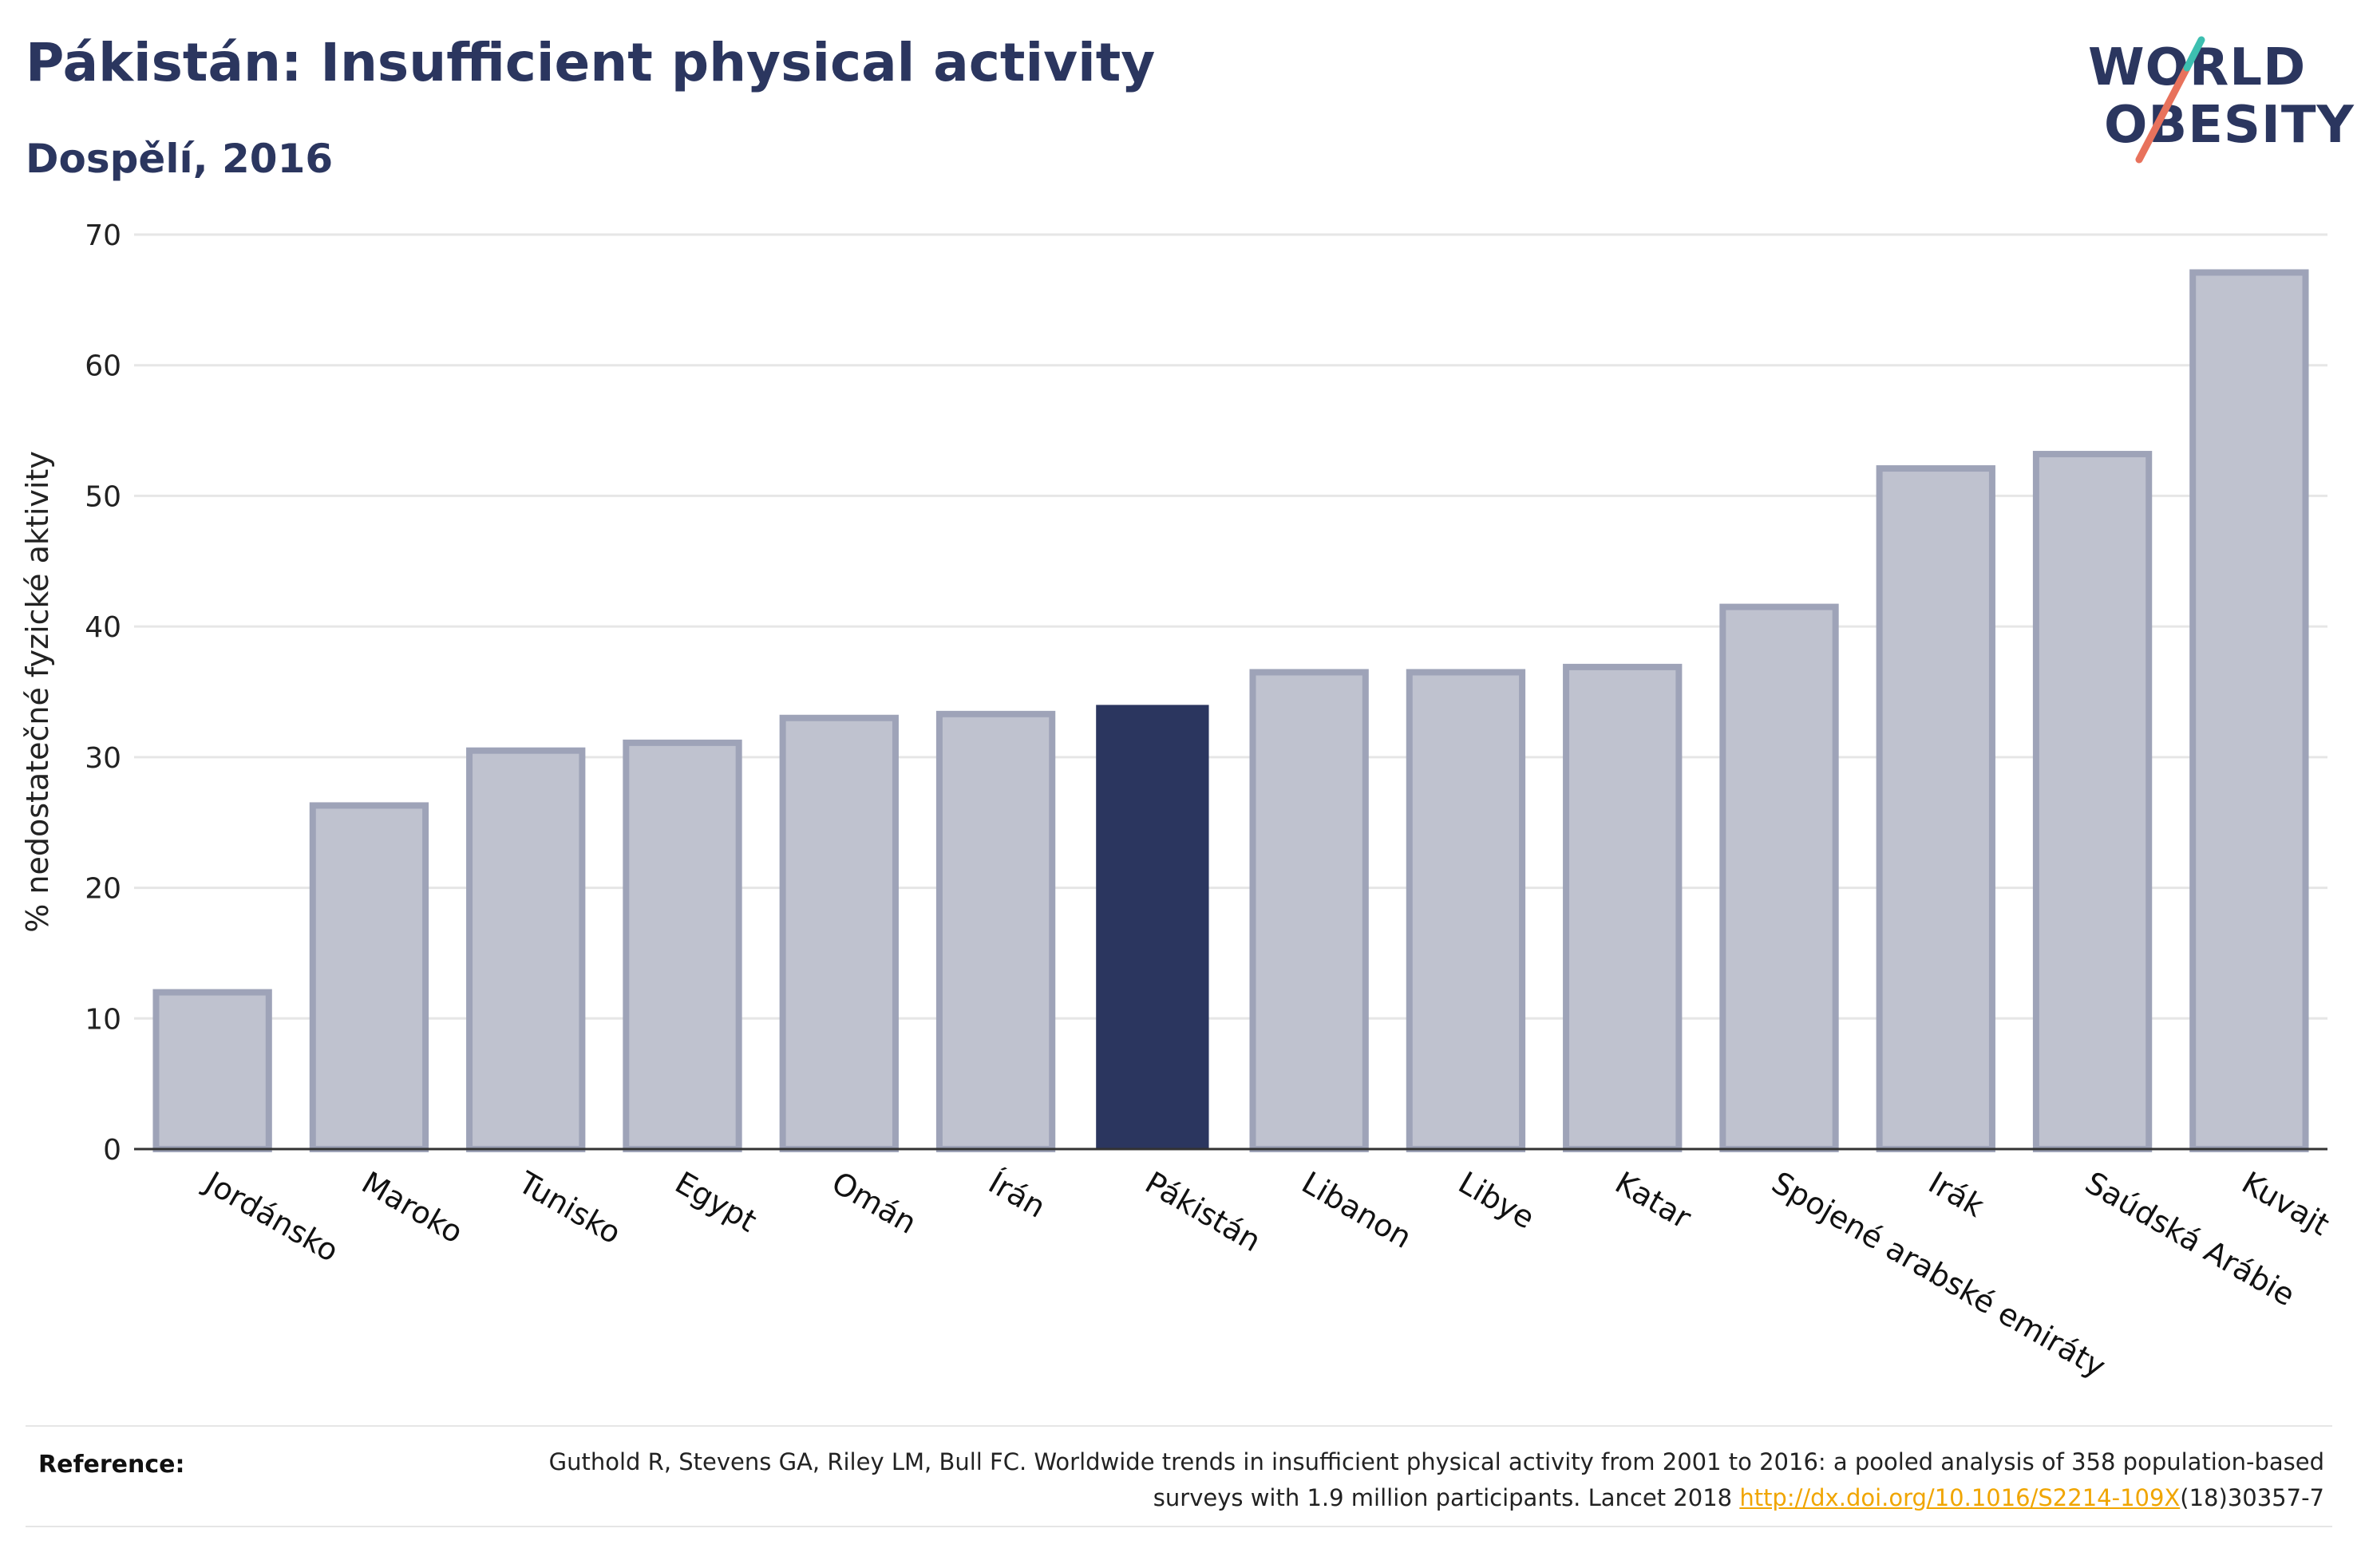 The width and height of the screenshot is (2361, 1568). I want to click on y-axis-label: % nedostatečné fyzické aktivity, so click(37, 692).